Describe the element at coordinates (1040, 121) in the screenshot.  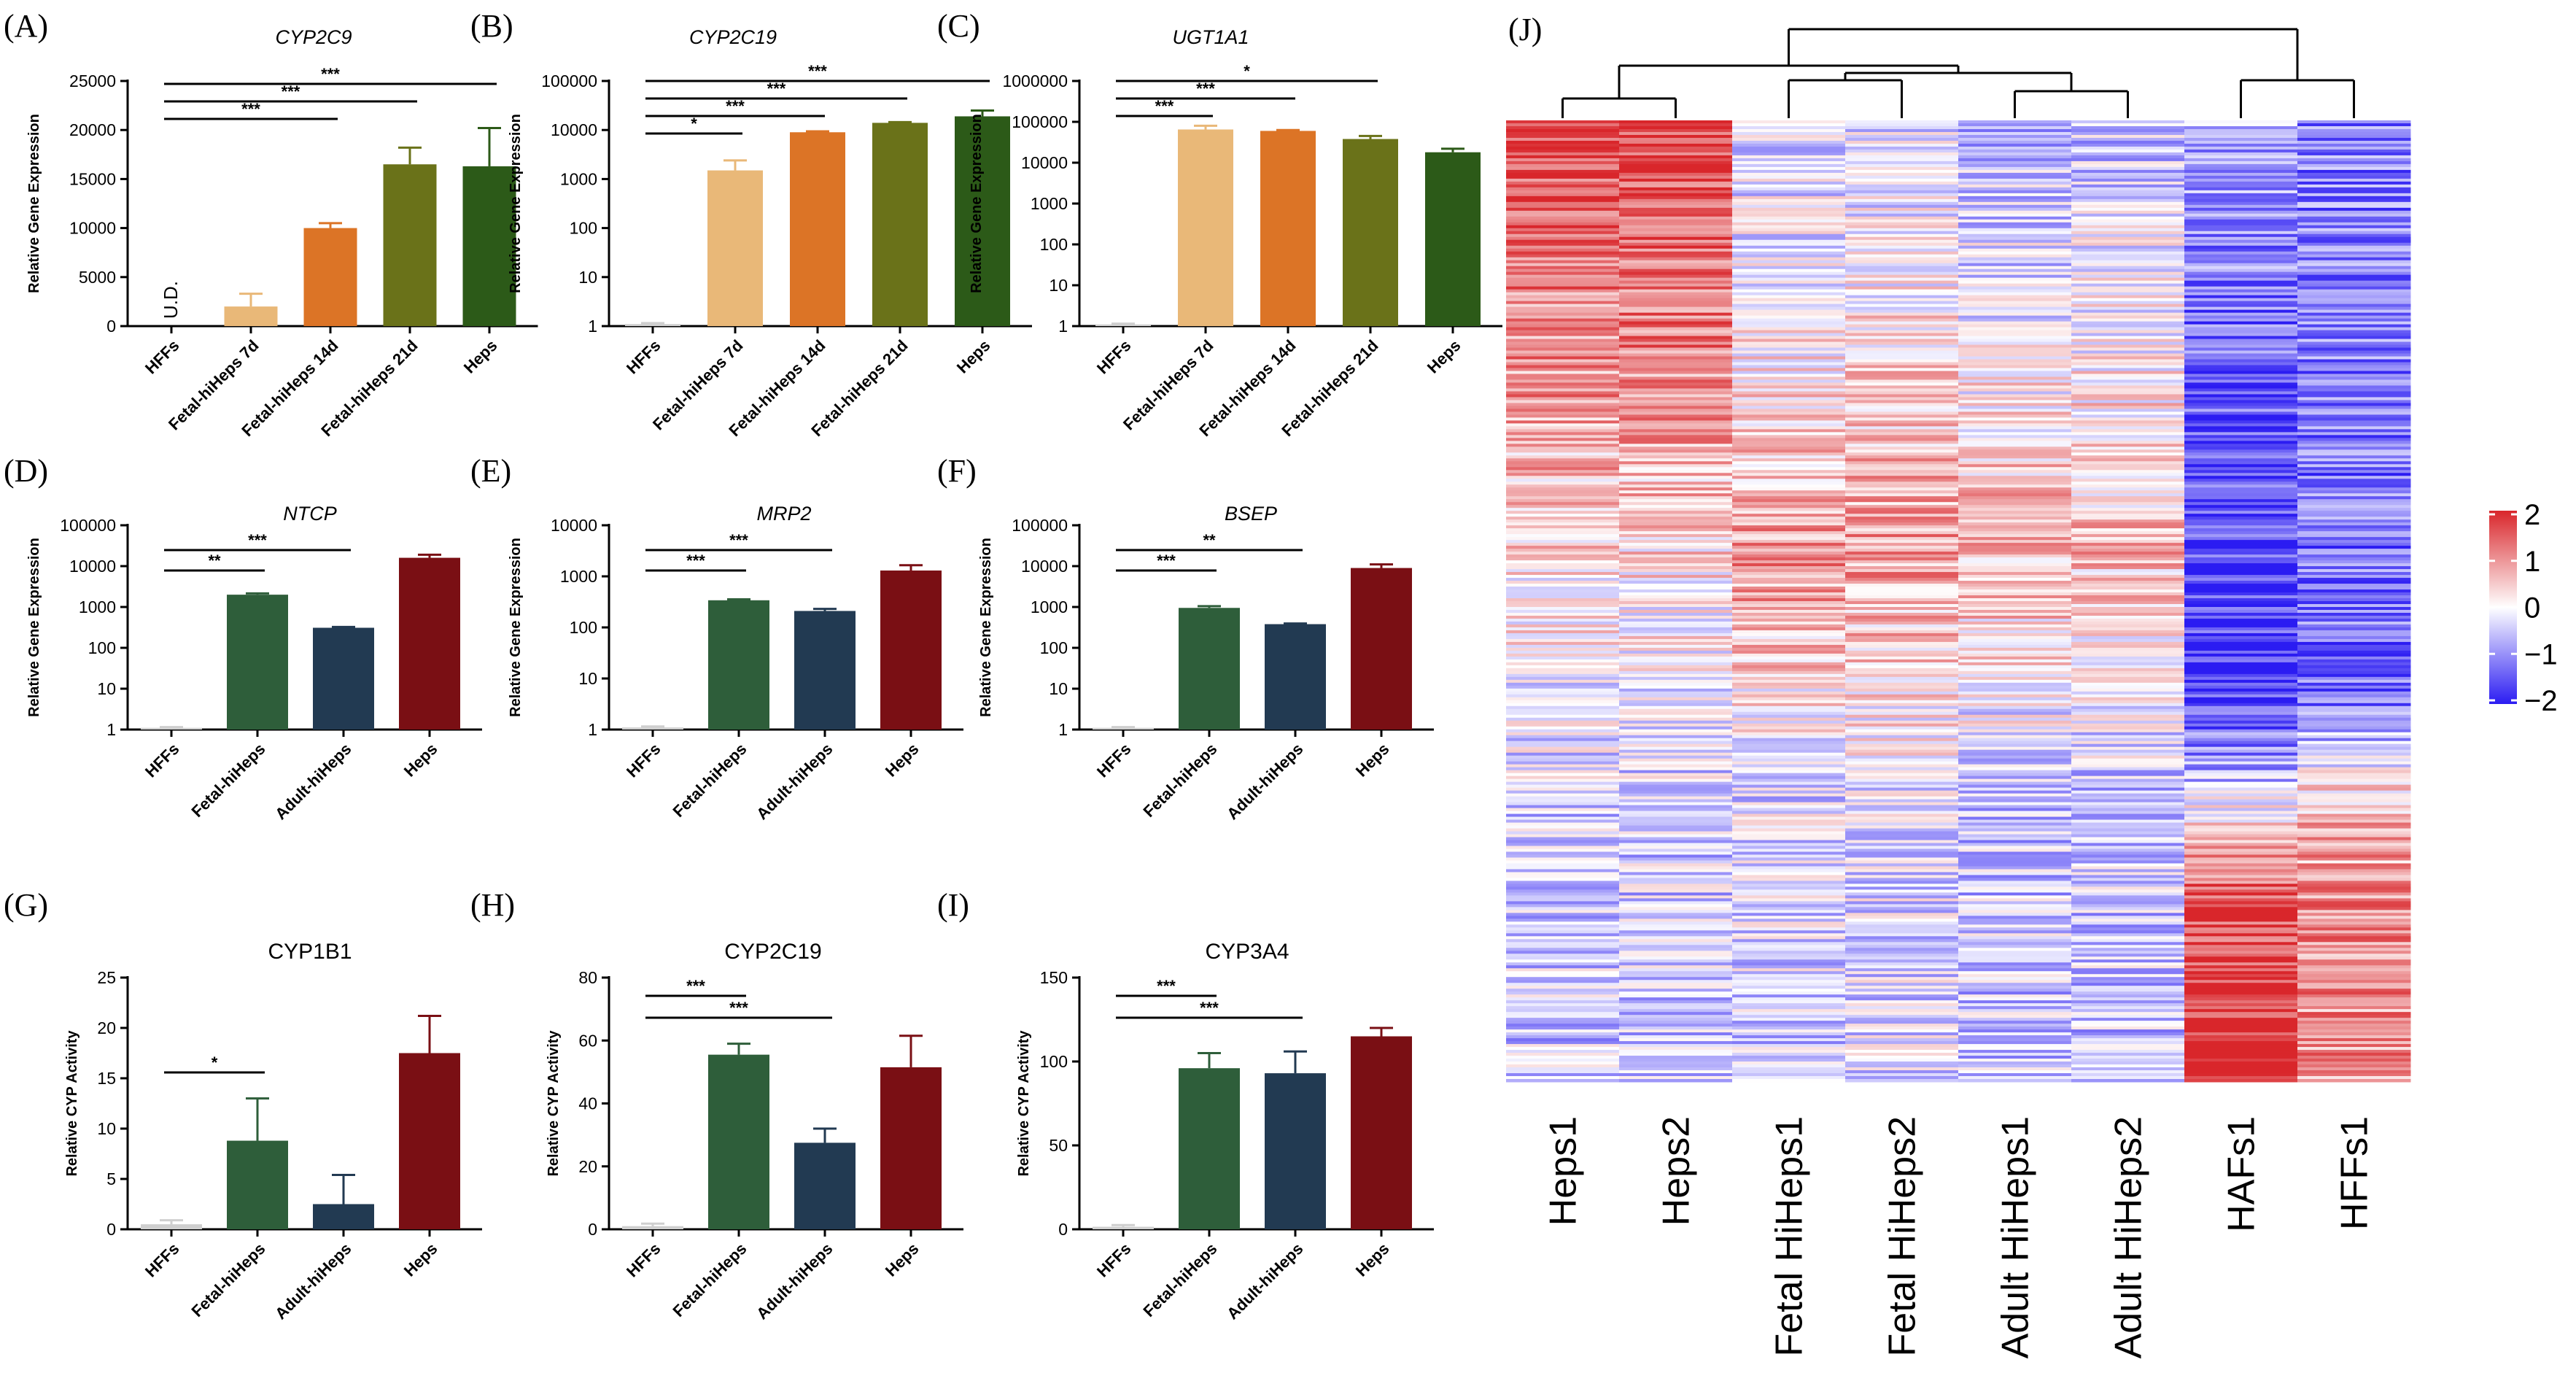
I see `y-tick-label: 100000` at that location.